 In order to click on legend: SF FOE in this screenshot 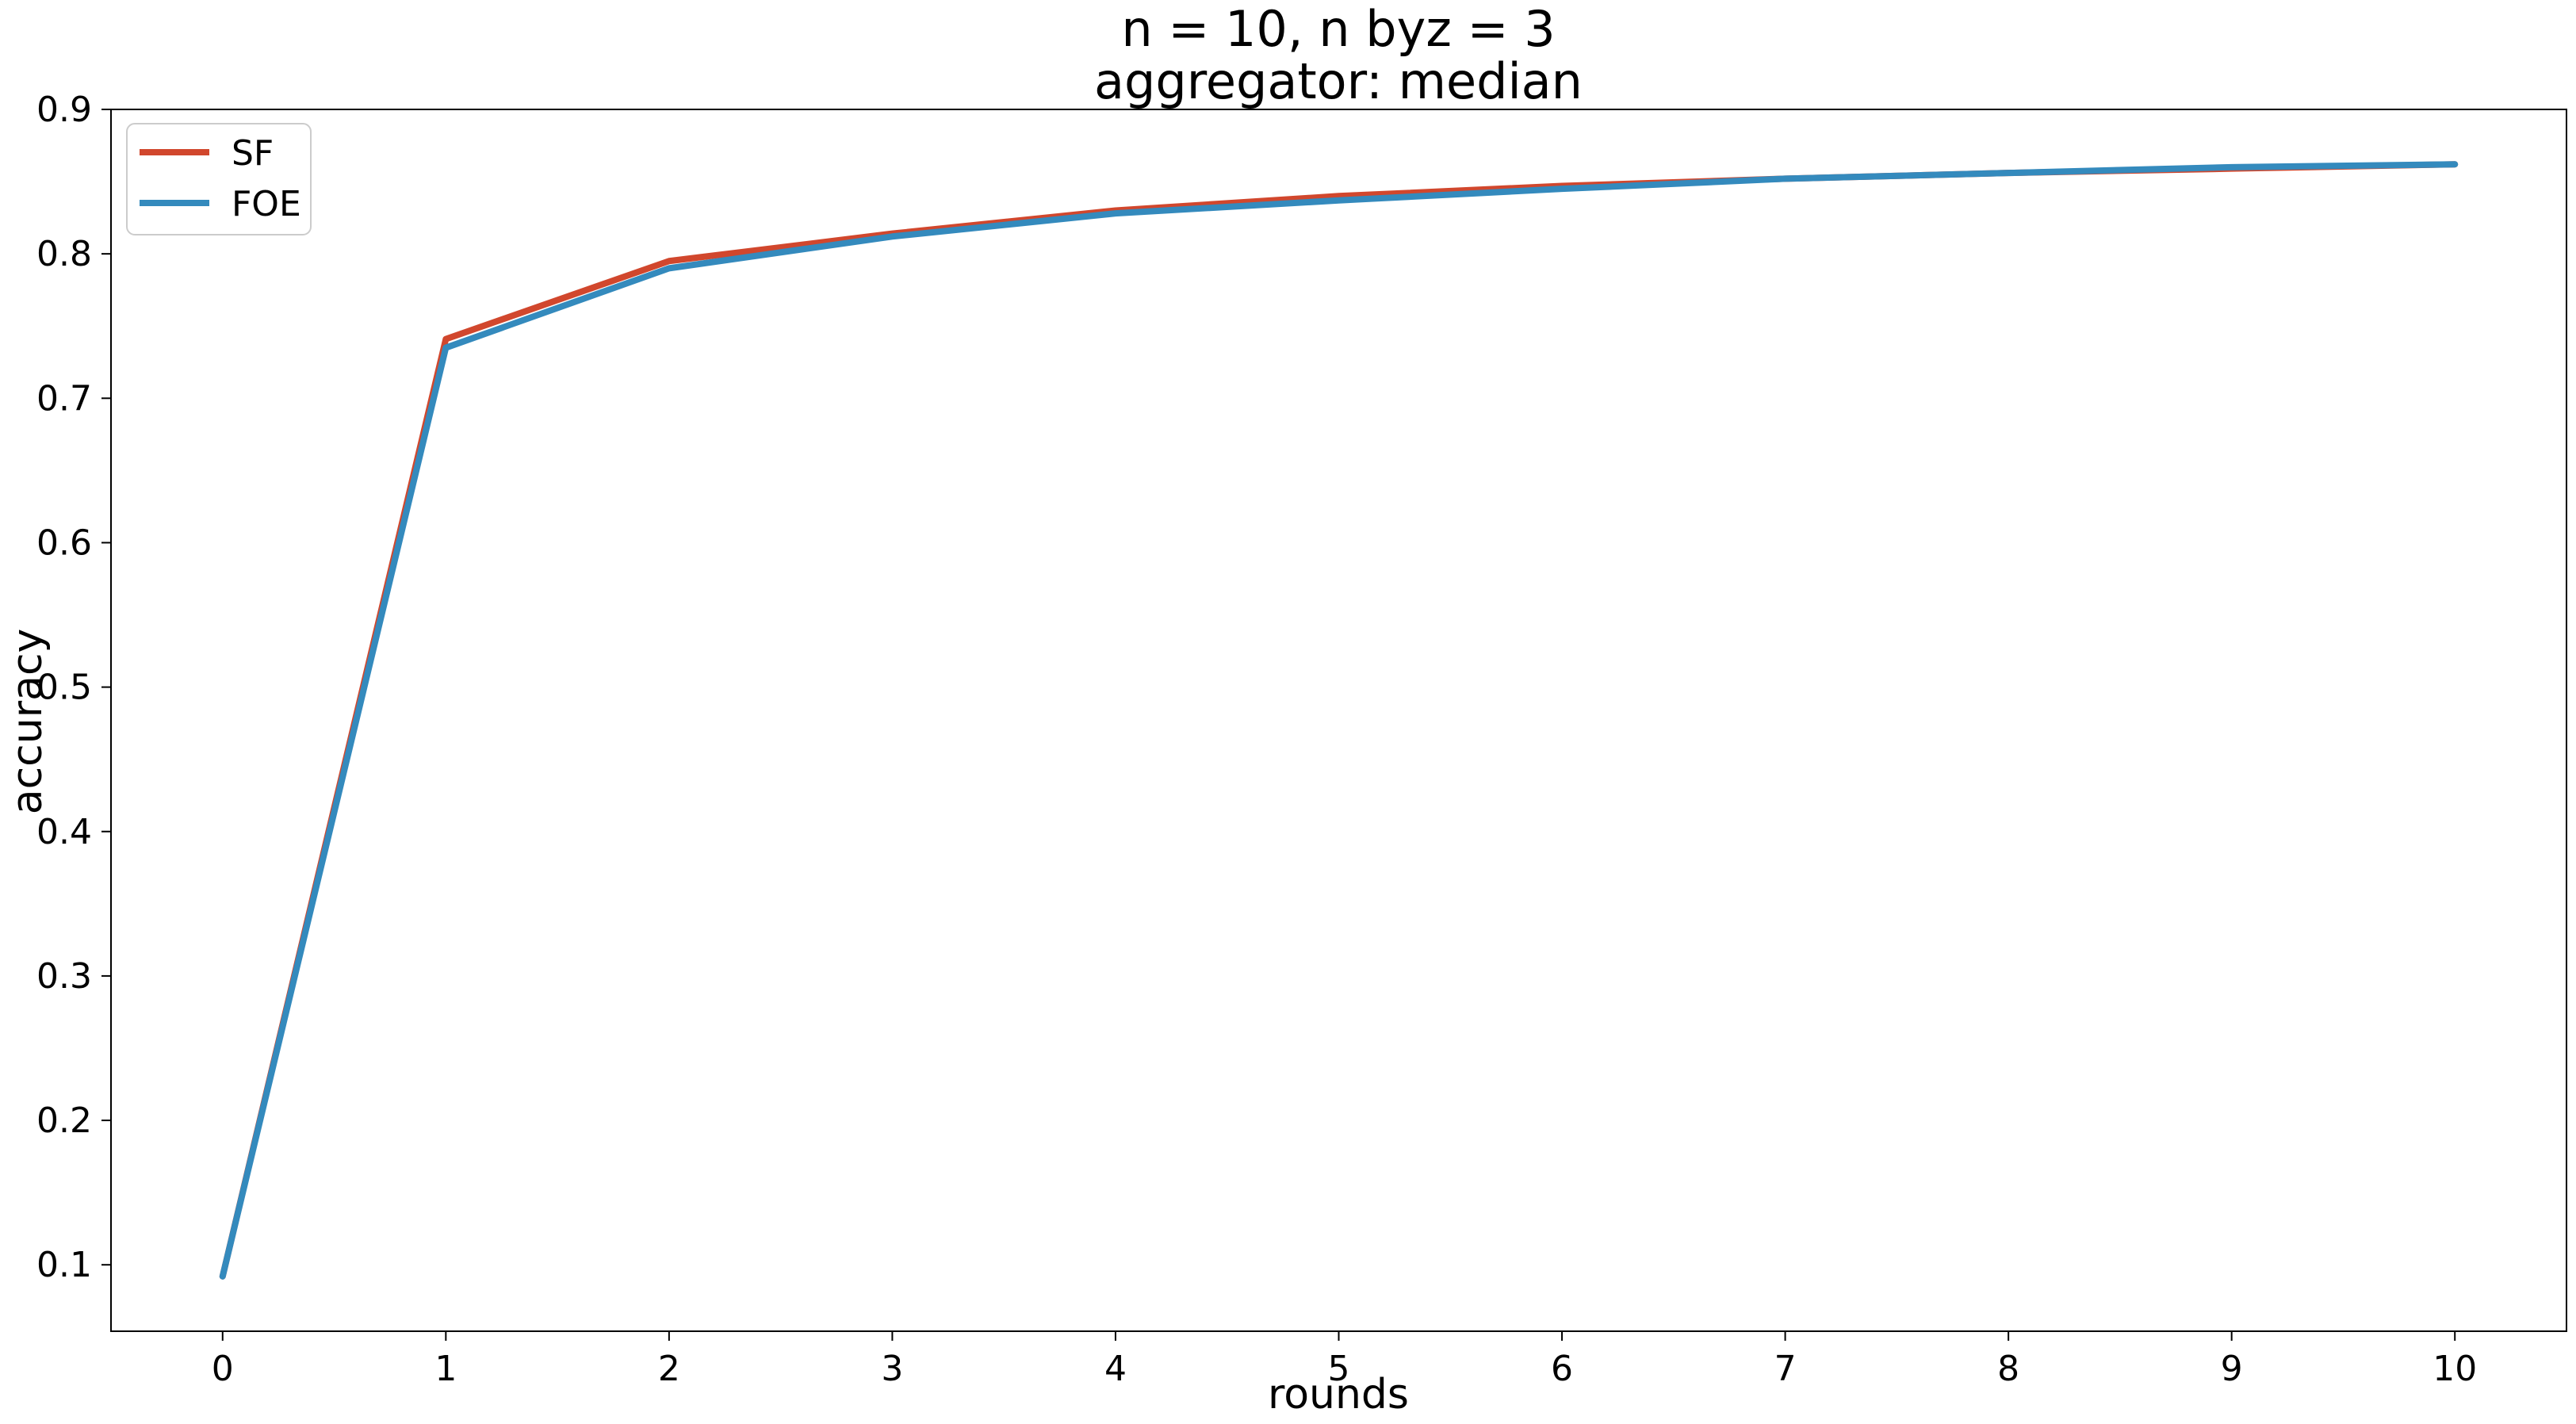, I will do `click(219, 179)`.